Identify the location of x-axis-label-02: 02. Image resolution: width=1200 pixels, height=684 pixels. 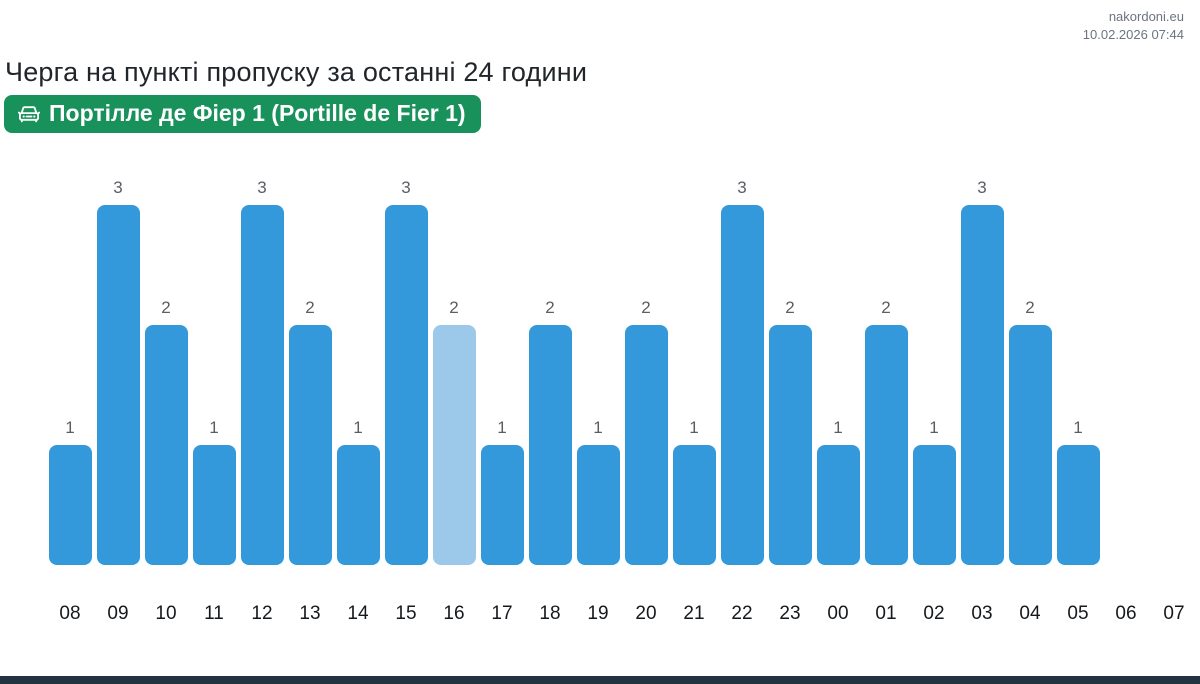
(934, 613).